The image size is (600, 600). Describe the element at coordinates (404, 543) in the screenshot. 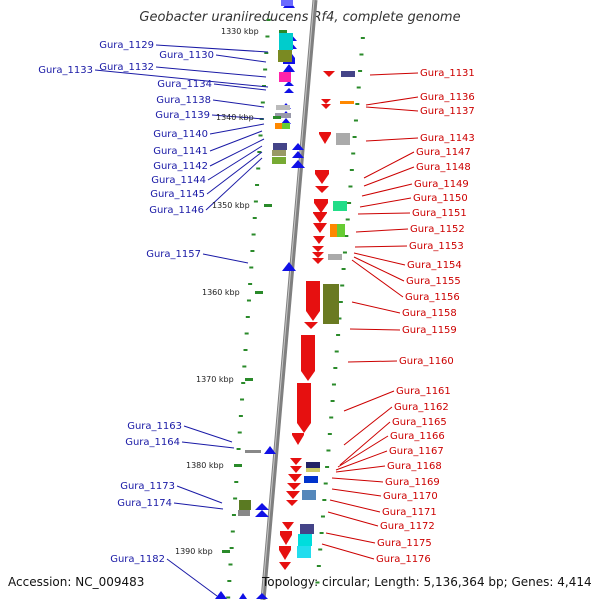

I see `right-gene-label: Gura_1175` at that location.